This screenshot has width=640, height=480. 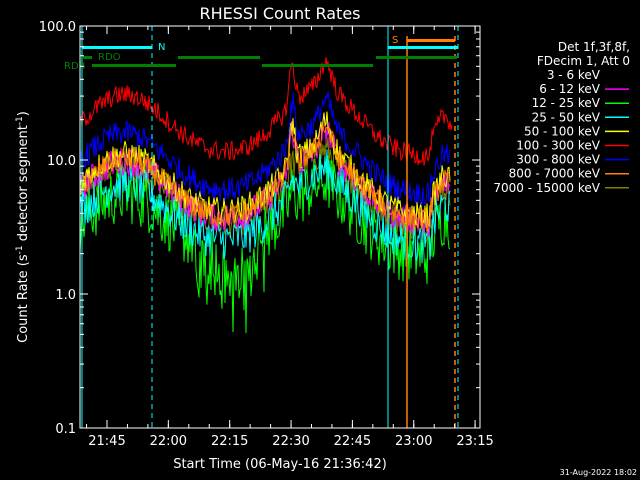 I want to click on x-tick-label: 22:15, so click(x=229, y=441).